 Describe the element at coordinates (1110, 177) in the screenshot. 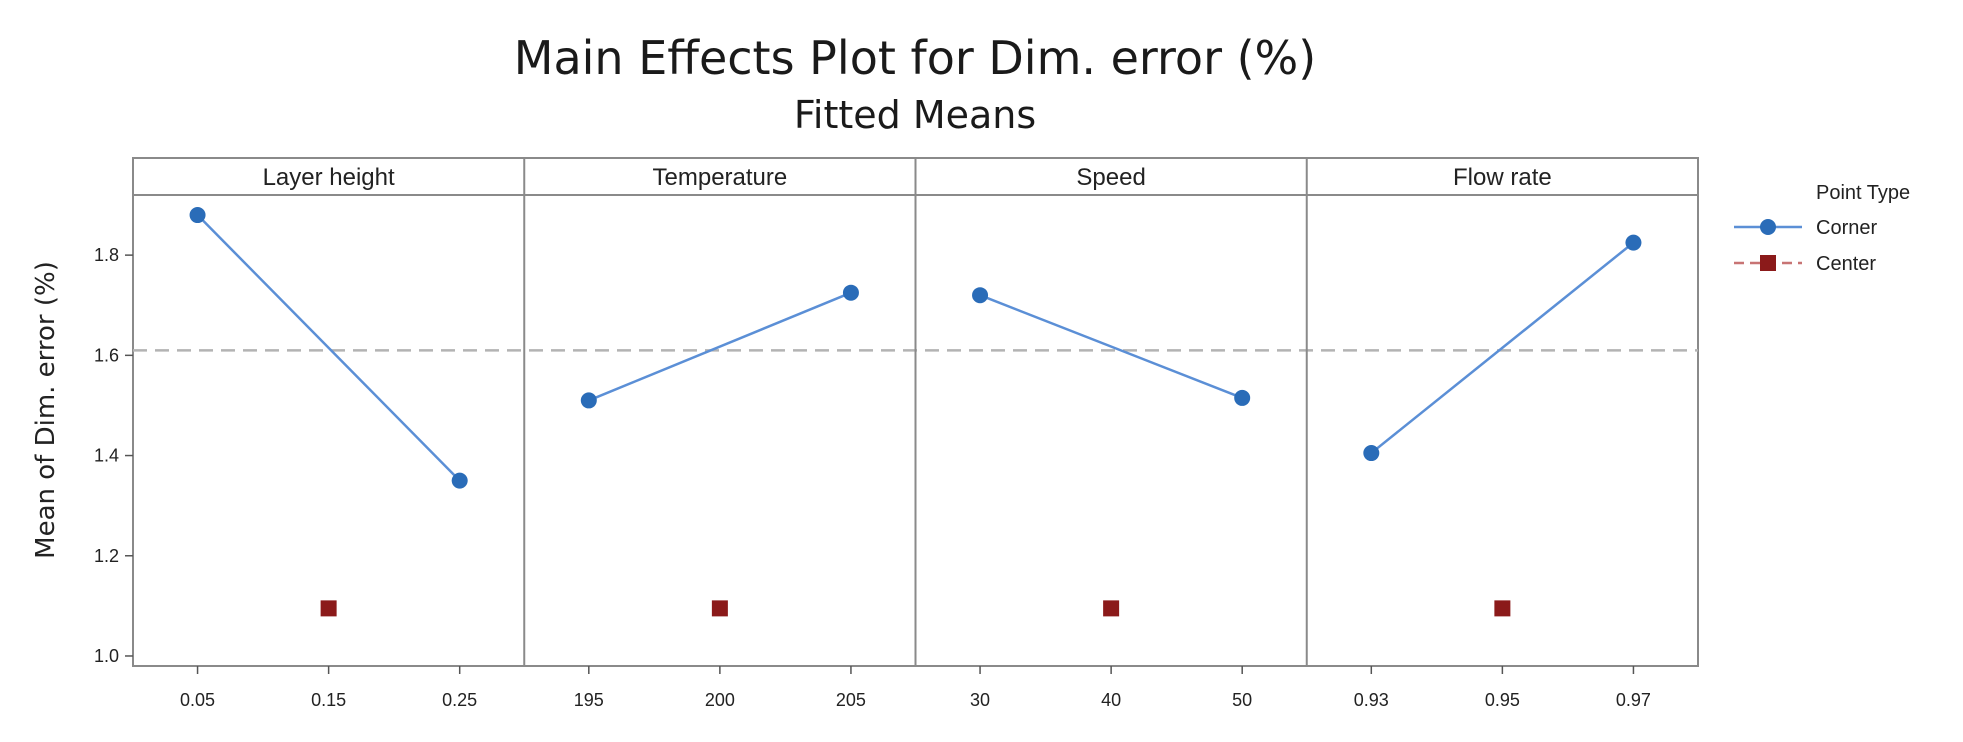

I see `facet-label: Speed` at that location.